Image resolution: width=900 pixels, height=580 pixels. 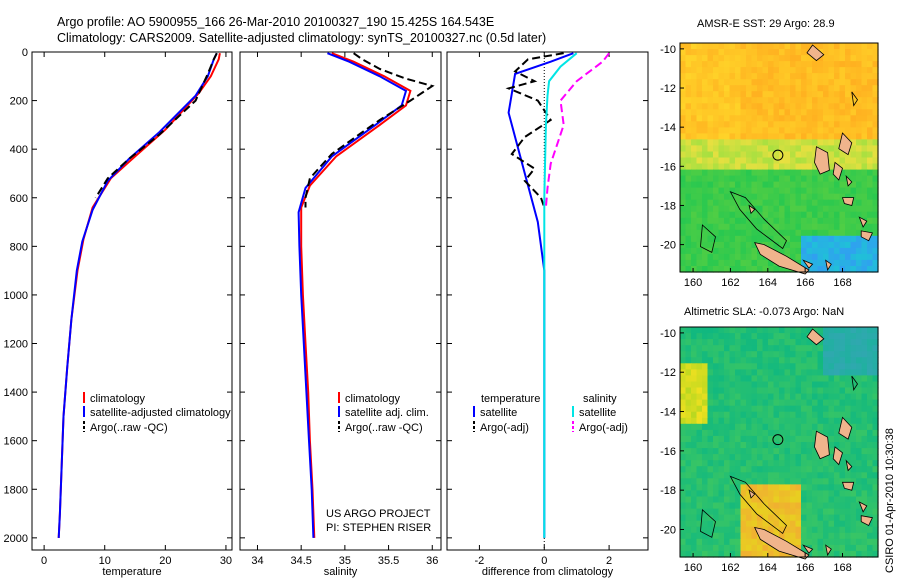 I want to click on sst-map-ytick-label: -14, so click(x=668, y=128).